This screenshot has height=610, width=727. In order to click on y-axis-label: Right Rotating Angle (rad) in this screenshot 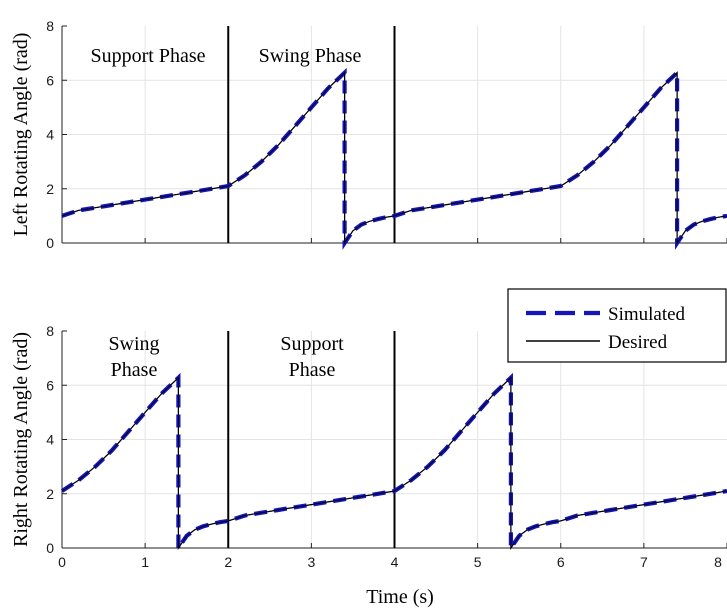, I will do `click(21, 439)`.